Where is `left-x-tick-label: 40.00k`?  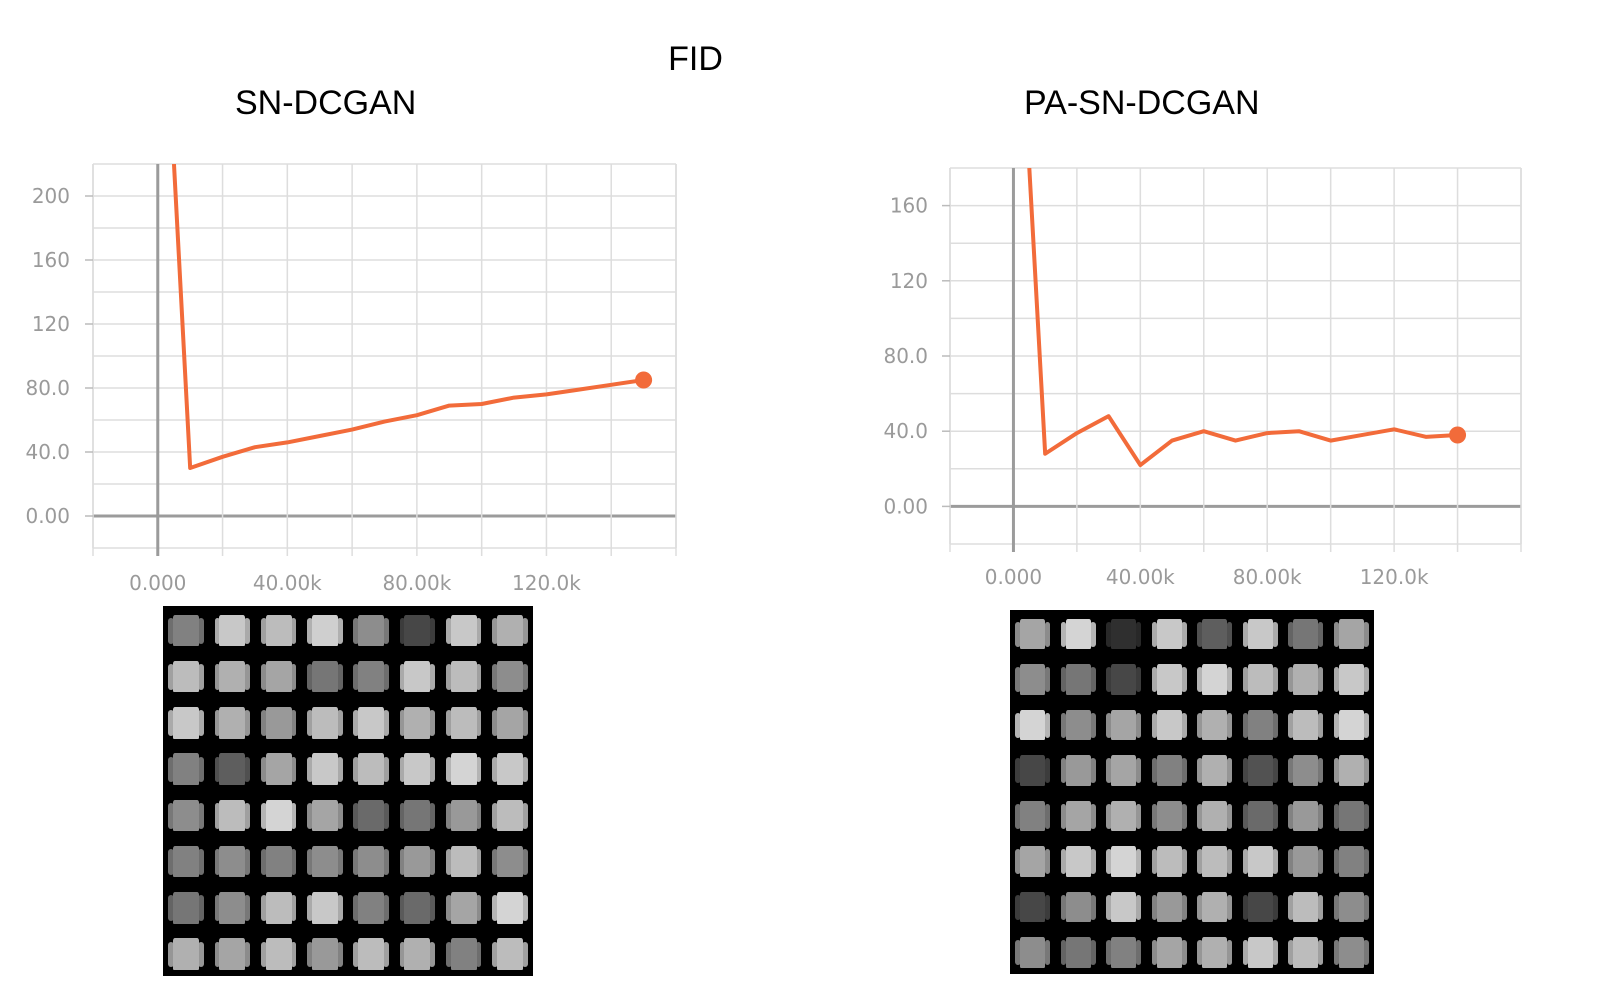 left-x-tick-label: 40.00k is located at coordinates (287, 583).